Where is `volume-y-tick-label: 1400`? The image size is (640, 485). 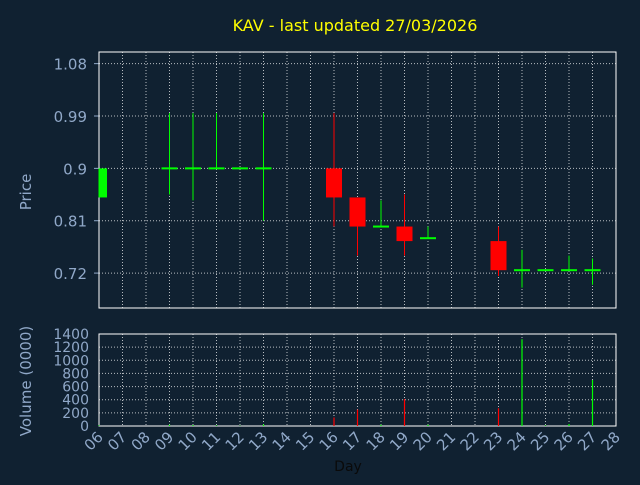 volume-y-tick-label: 1400 is located at coordinates (71, 335).